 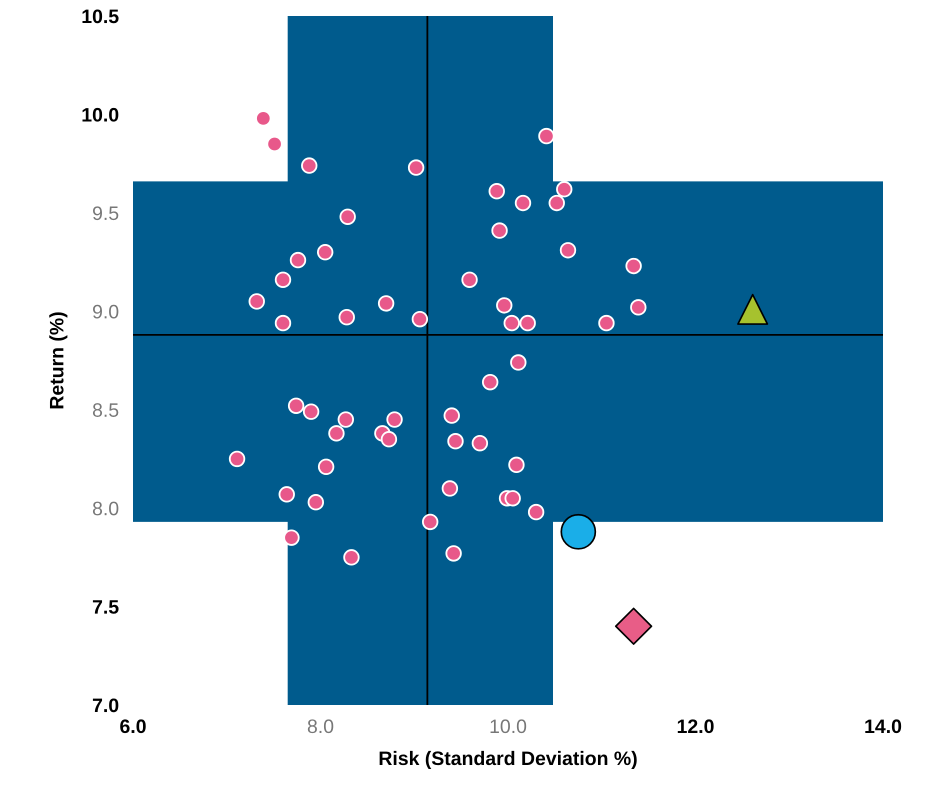 I want to click on x-tick-label: 10.0, so click(x=508, y=726).